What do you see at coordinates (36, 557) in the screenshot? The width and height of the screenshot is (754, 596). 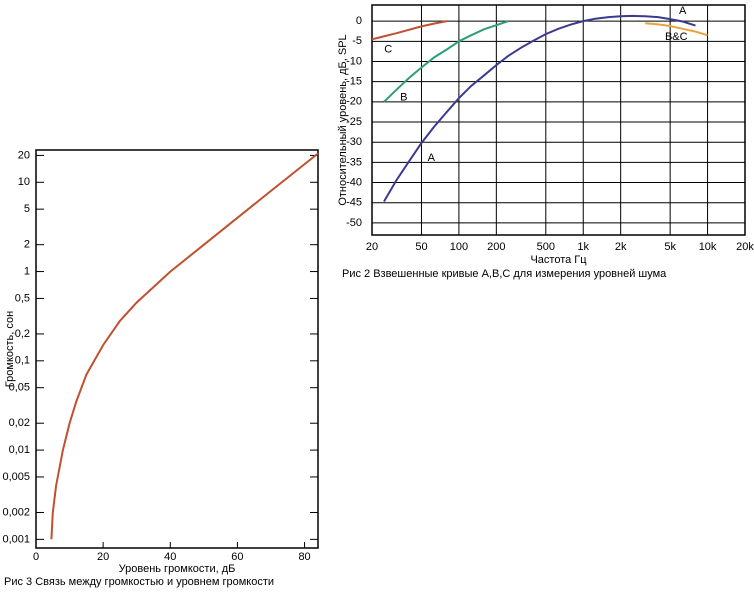 I see `x-tick-label: 0` at bounding box center [36, 557].